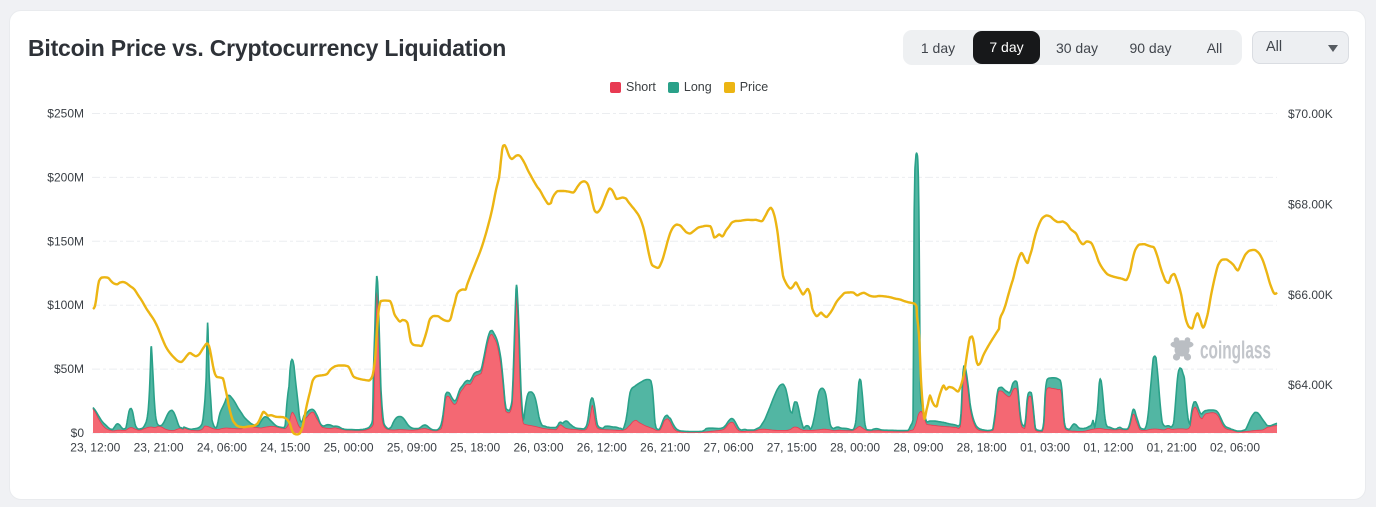 The height and width of the screenshot is (507, 1376). What do you see at coordinates (1108, 448) in the screenshot?
I see `svg-text: 01, 12:00` at bounding box center [1108, 448].